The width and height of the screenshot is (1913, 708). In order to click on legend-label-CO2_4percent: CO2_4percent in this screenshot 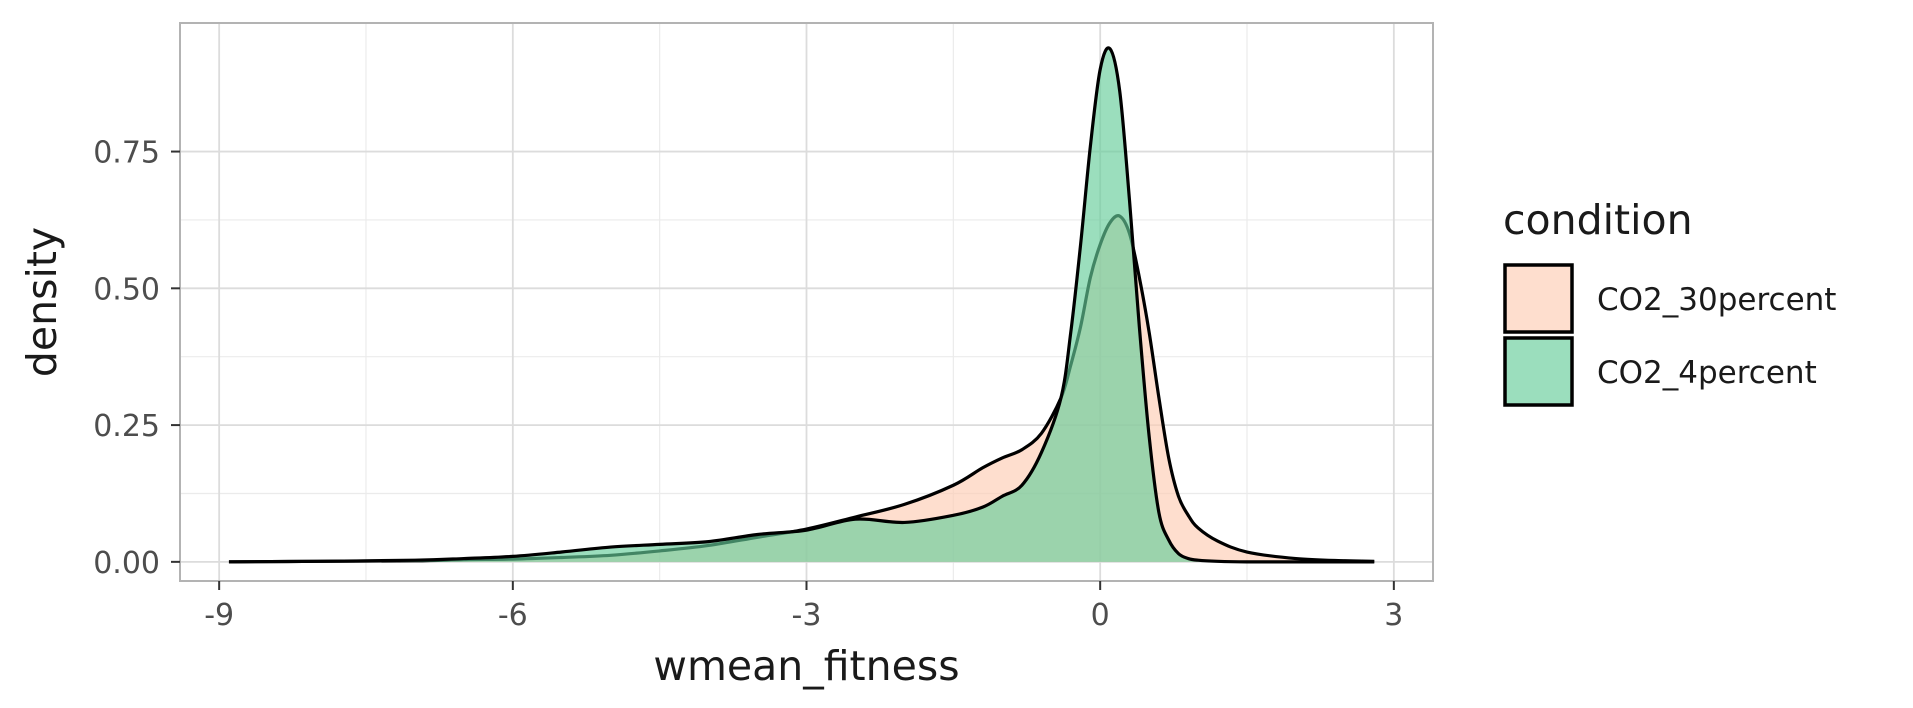, I will do `click(1707, 373)`.